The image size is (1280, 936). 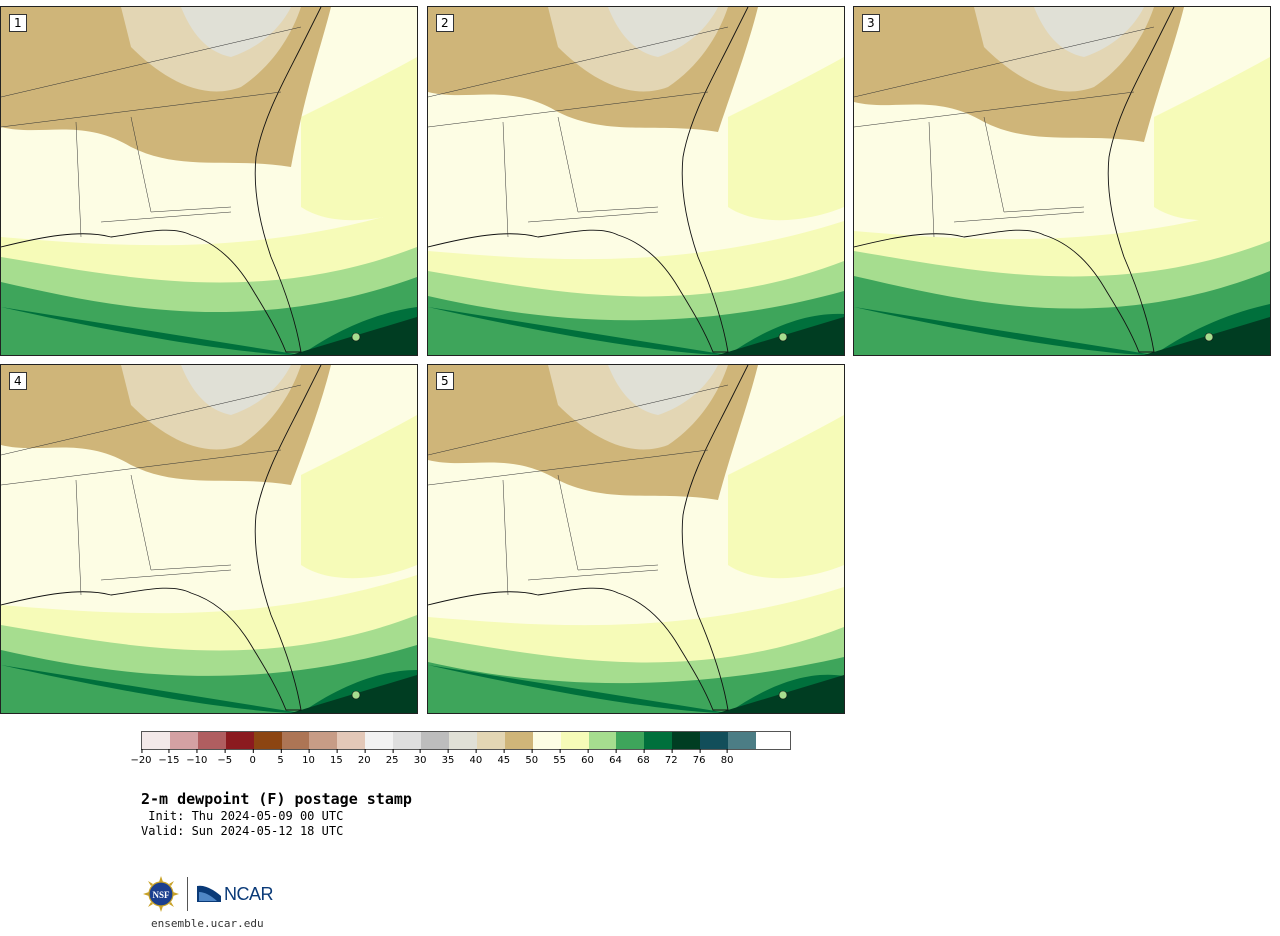 I want to click on colorbar-tick-label: 30, so click(x=420, y=757).